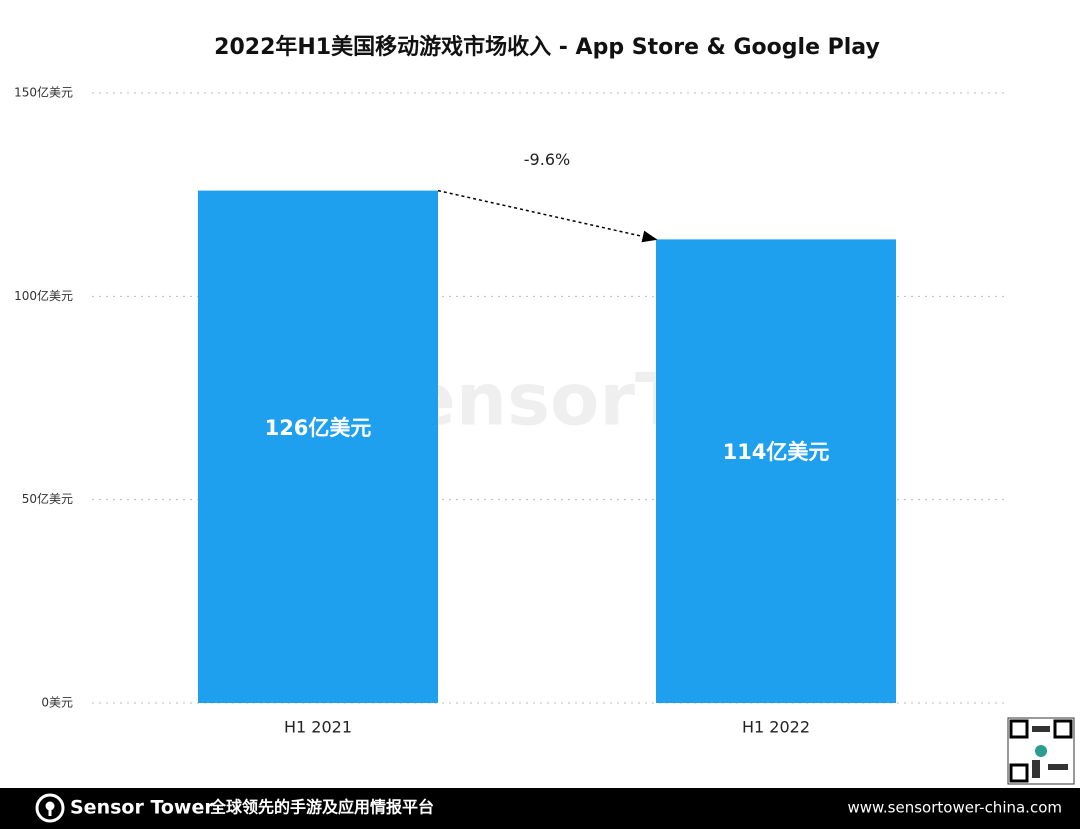 The height and width of the screenshot is (829, 1080). I want to click on value-label: 126亿美元, so click(318, 428).